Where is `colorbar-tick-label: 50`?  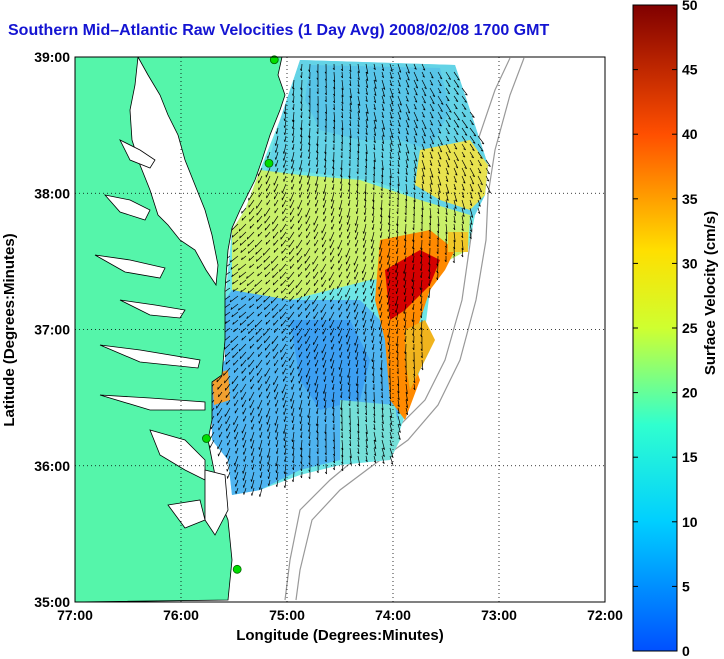 colorbar-tick-label: 50 is located at coordinates (690, 6).